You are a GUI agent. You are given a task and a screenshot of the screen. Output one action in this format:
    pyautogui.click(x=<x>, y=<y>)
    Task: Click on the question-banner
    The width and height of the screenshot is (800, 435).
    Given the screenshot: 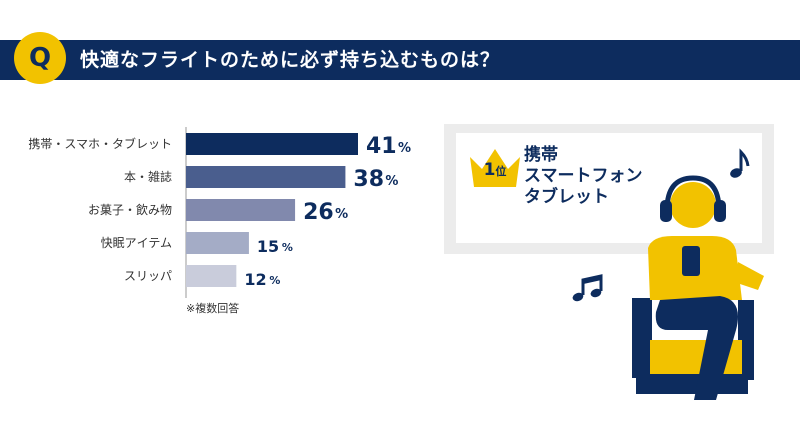 What is the action you would take?
    pyautogui.click(x=400, y=60)
    